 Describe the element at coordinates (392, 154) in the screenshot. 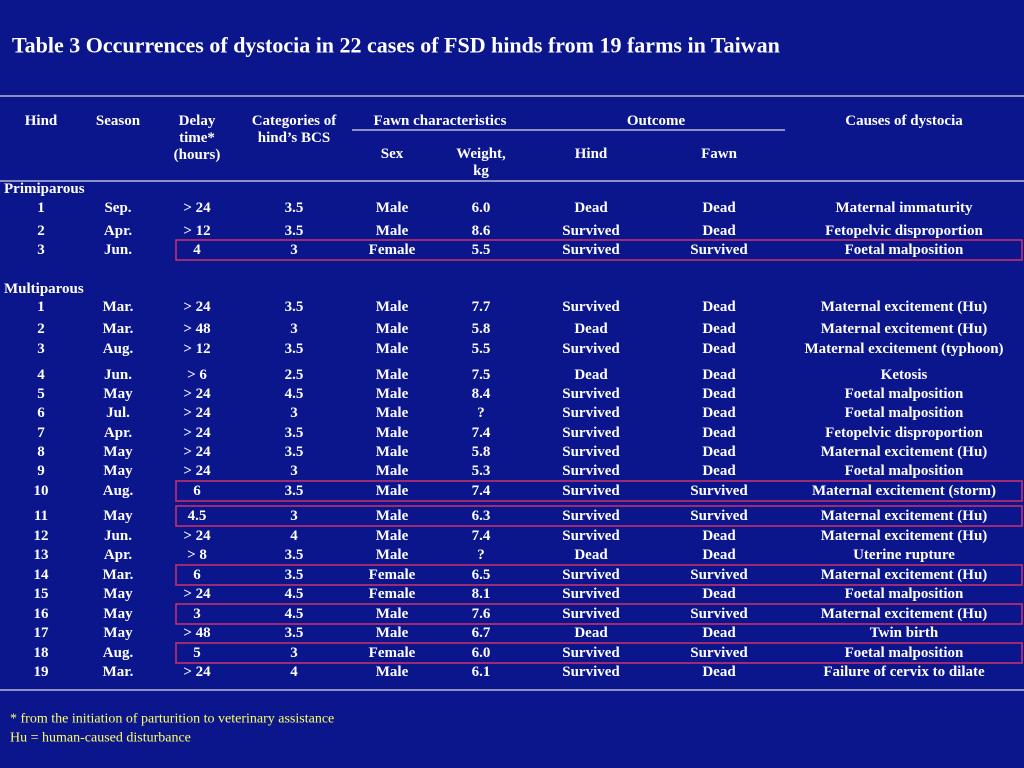

I see `column-header: Sex` at that location.